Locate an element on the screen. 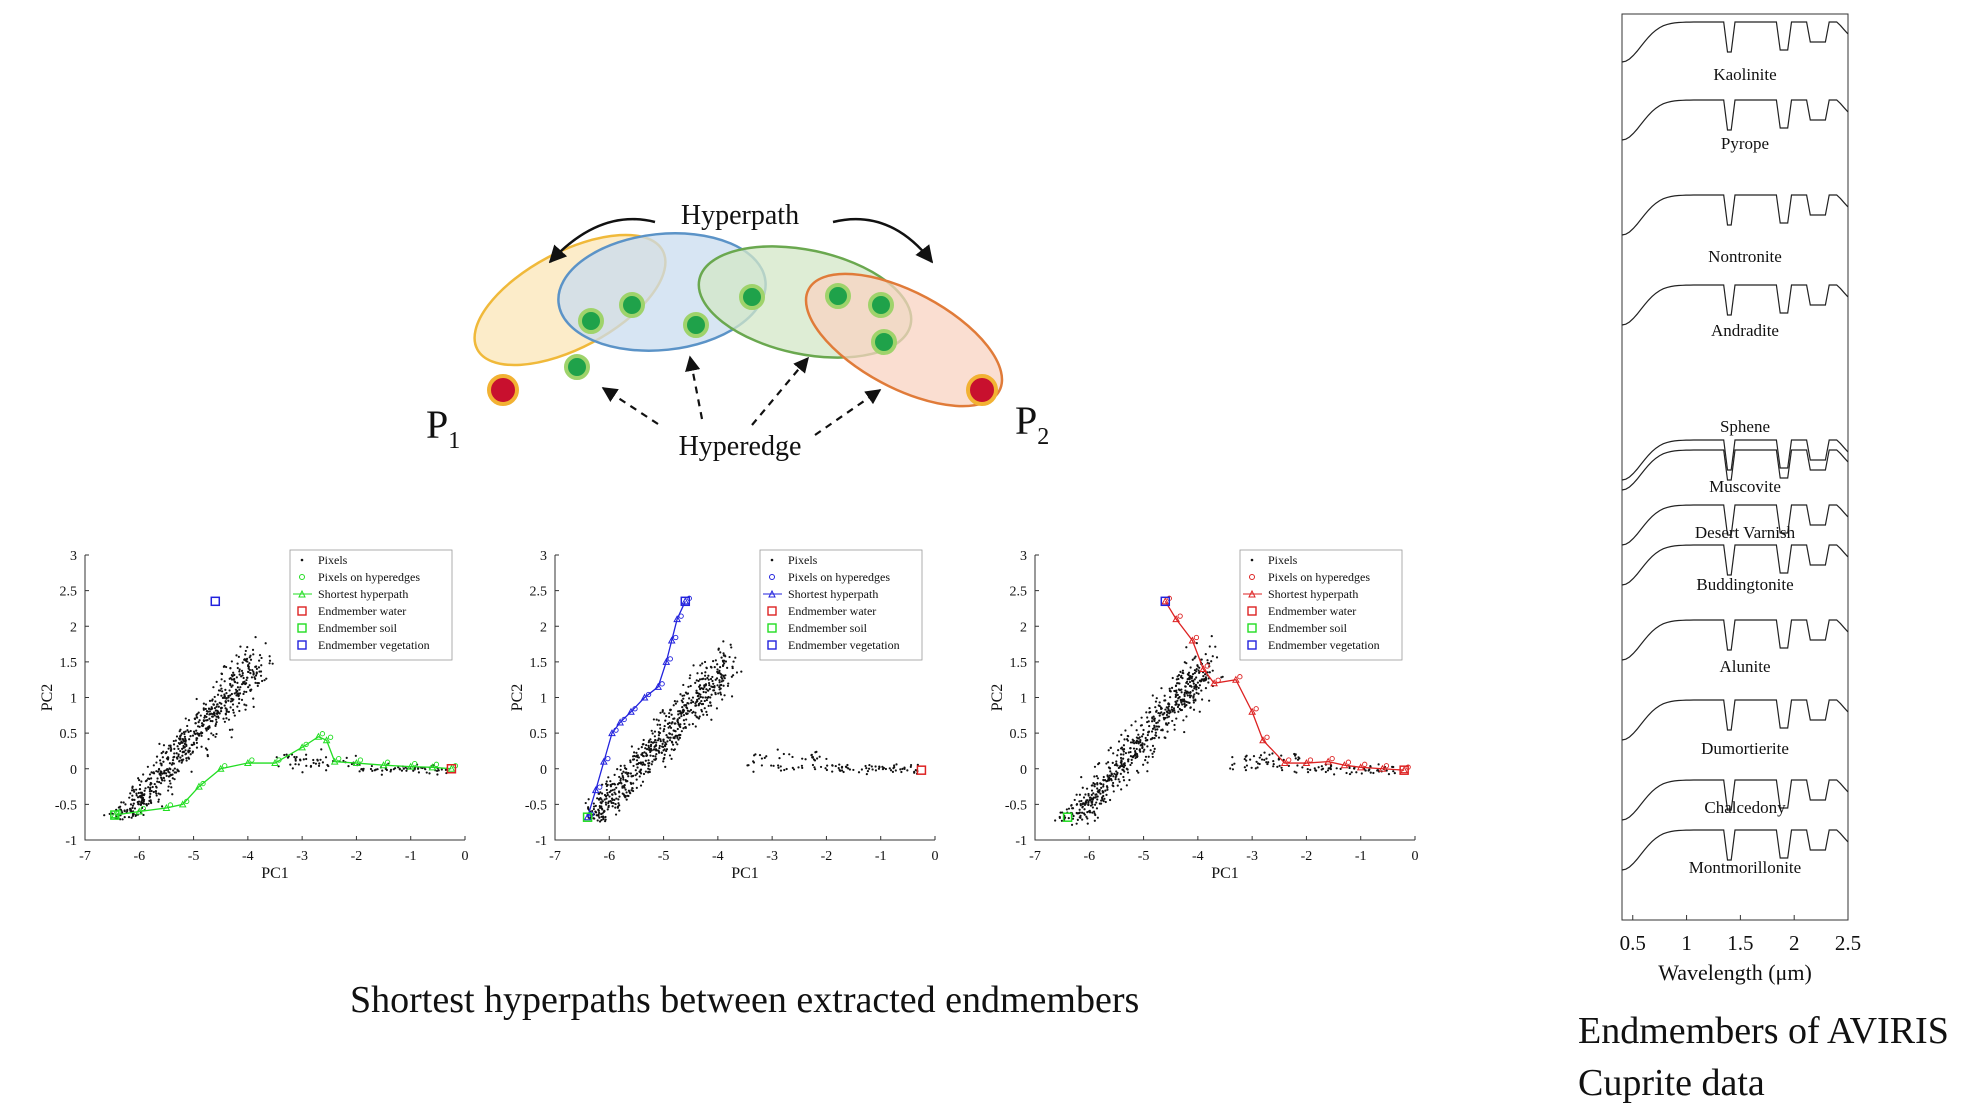 The width and height of the screenshot is (1988, 1109). x-axis-label: PC1 is located at coordinates (745, 873).